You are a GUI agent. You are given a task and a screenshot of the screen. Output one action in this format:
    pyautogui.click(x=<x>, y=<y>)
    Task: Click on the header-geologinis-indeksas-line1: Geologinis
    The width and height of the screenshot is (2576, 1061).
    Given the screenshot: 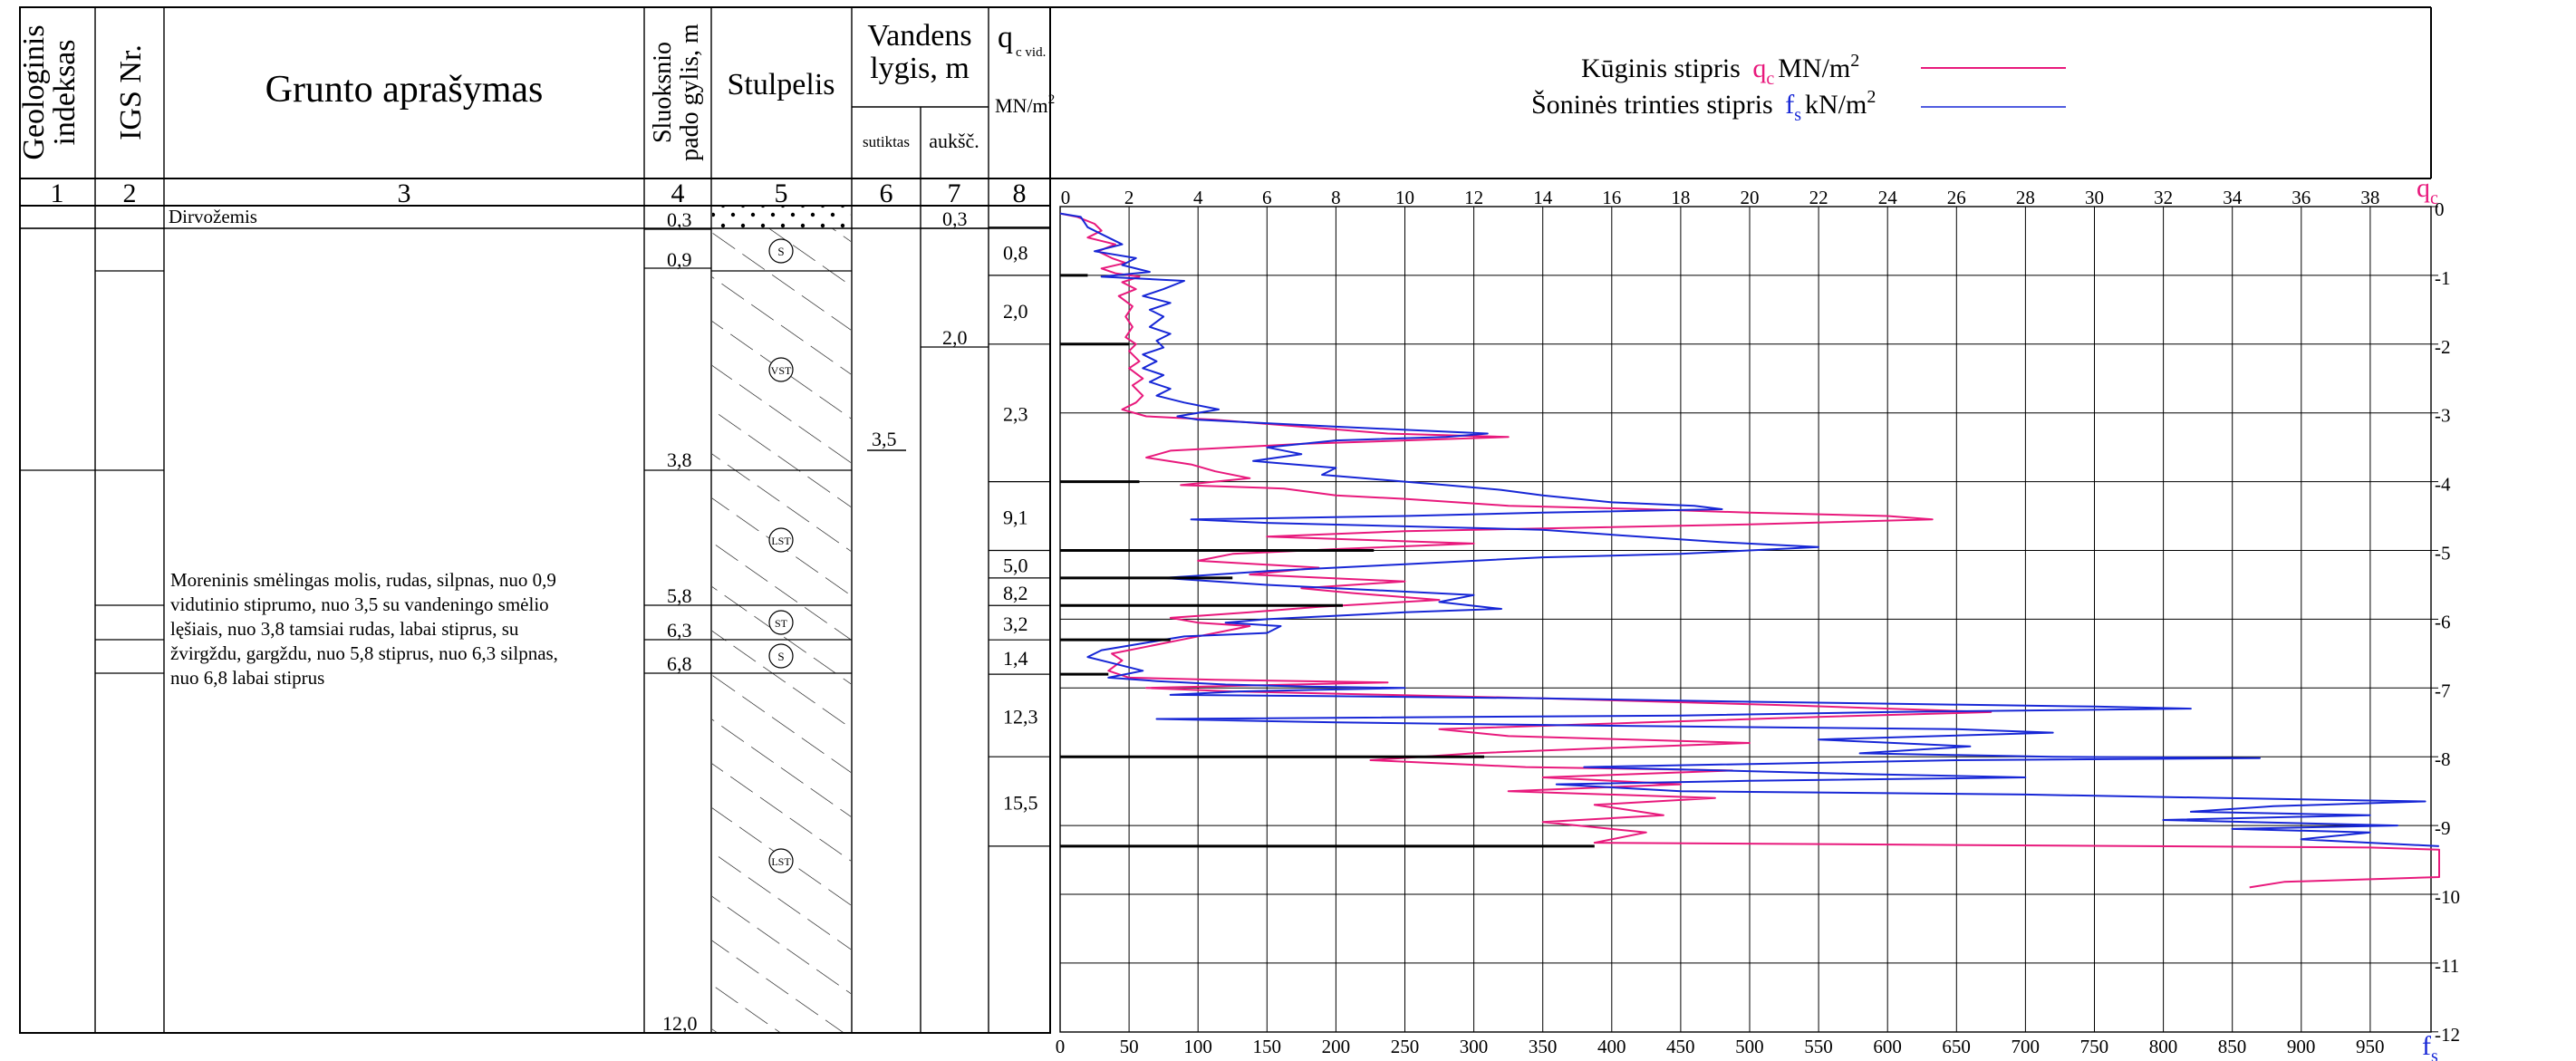 What is the action you would take?
    pyautogui.click(x=34, y=91)
    